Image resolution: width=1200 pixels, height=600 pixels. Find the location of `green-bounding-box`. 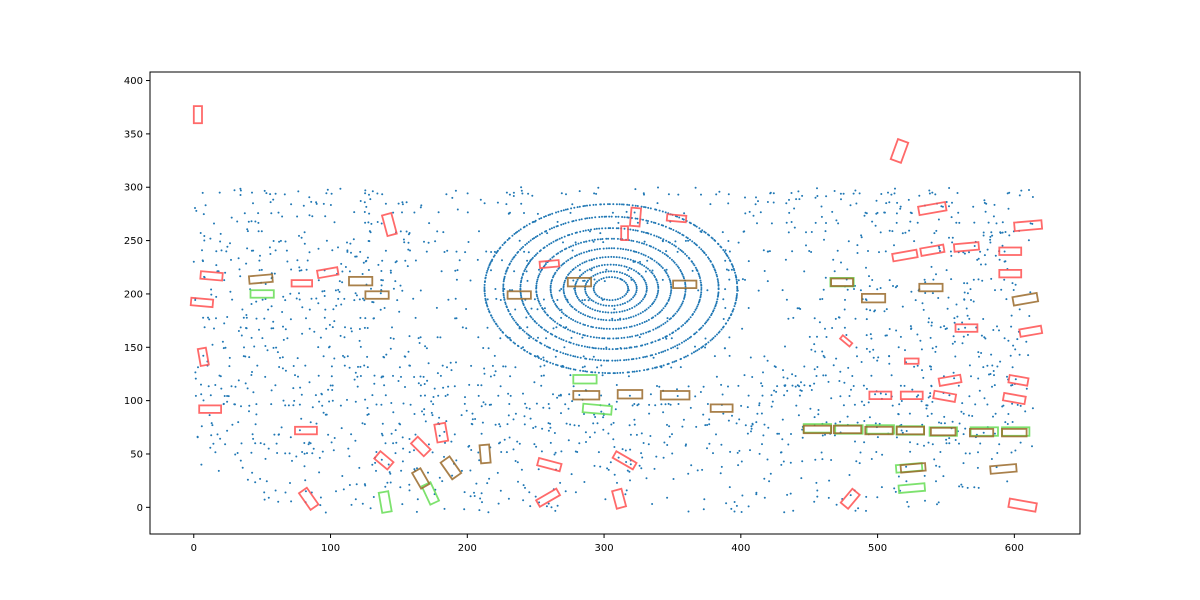

green-bounding-box is located at coordinates (585, 379).